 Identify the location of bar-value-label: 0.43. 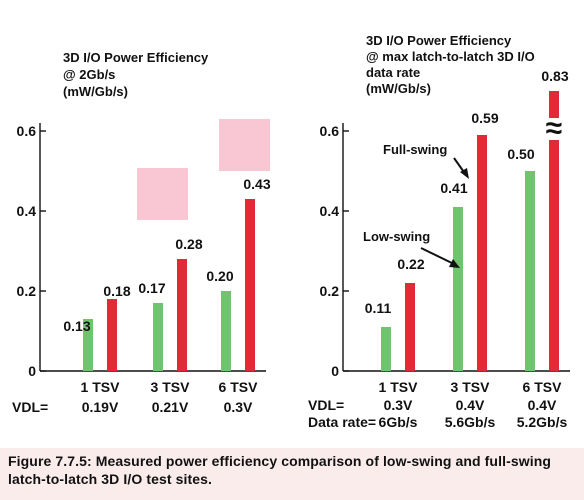
(256, 184).